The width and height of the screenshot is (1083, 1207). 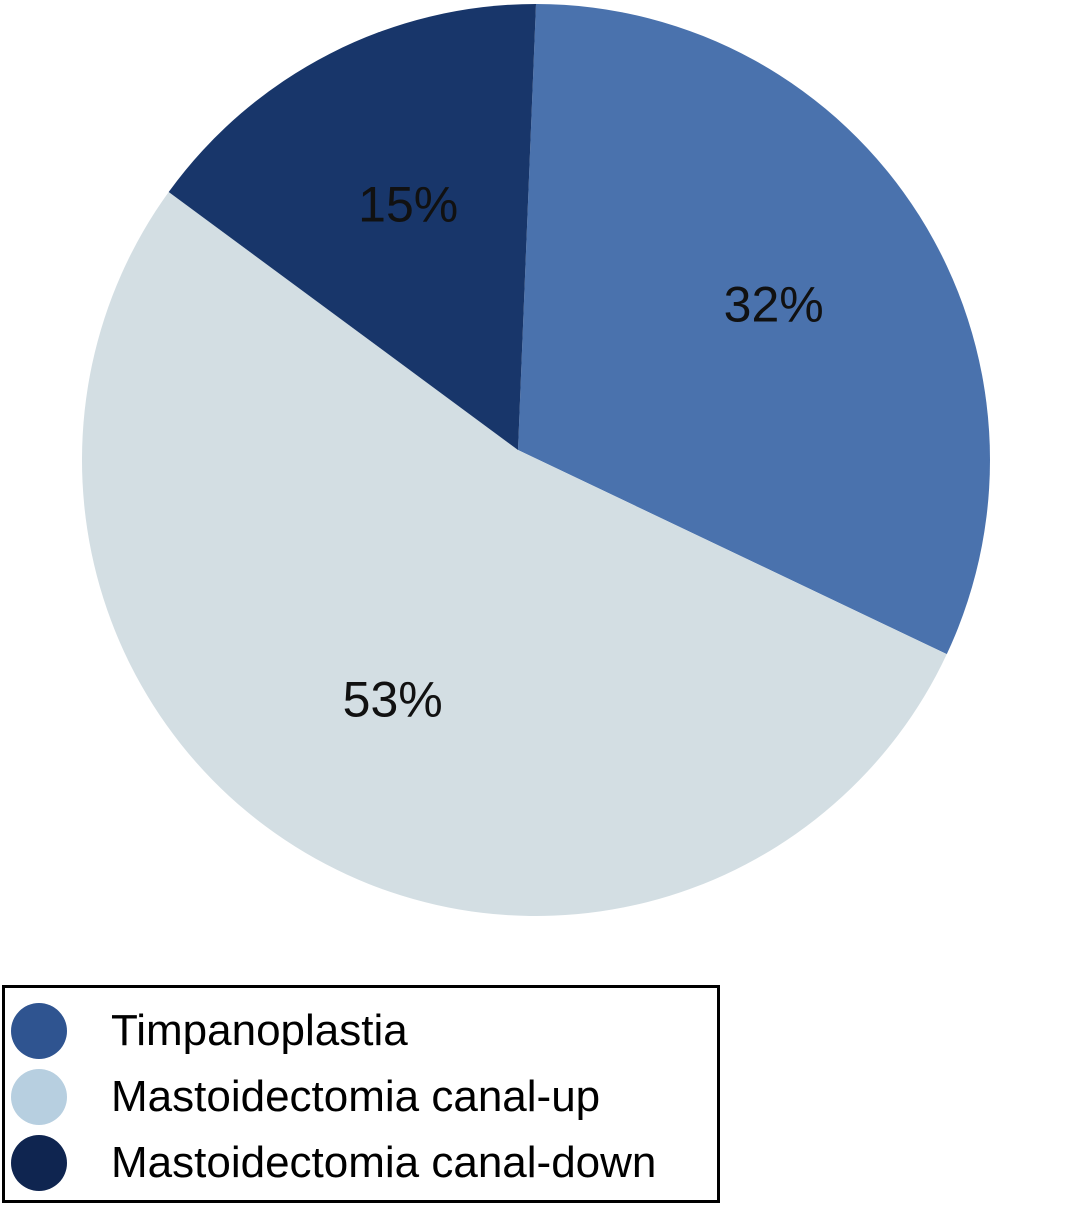 I want to click on legend-label-mastoidectomia-canal-down: Mastoidectomia canal-down, so click(x=384, y=1162).